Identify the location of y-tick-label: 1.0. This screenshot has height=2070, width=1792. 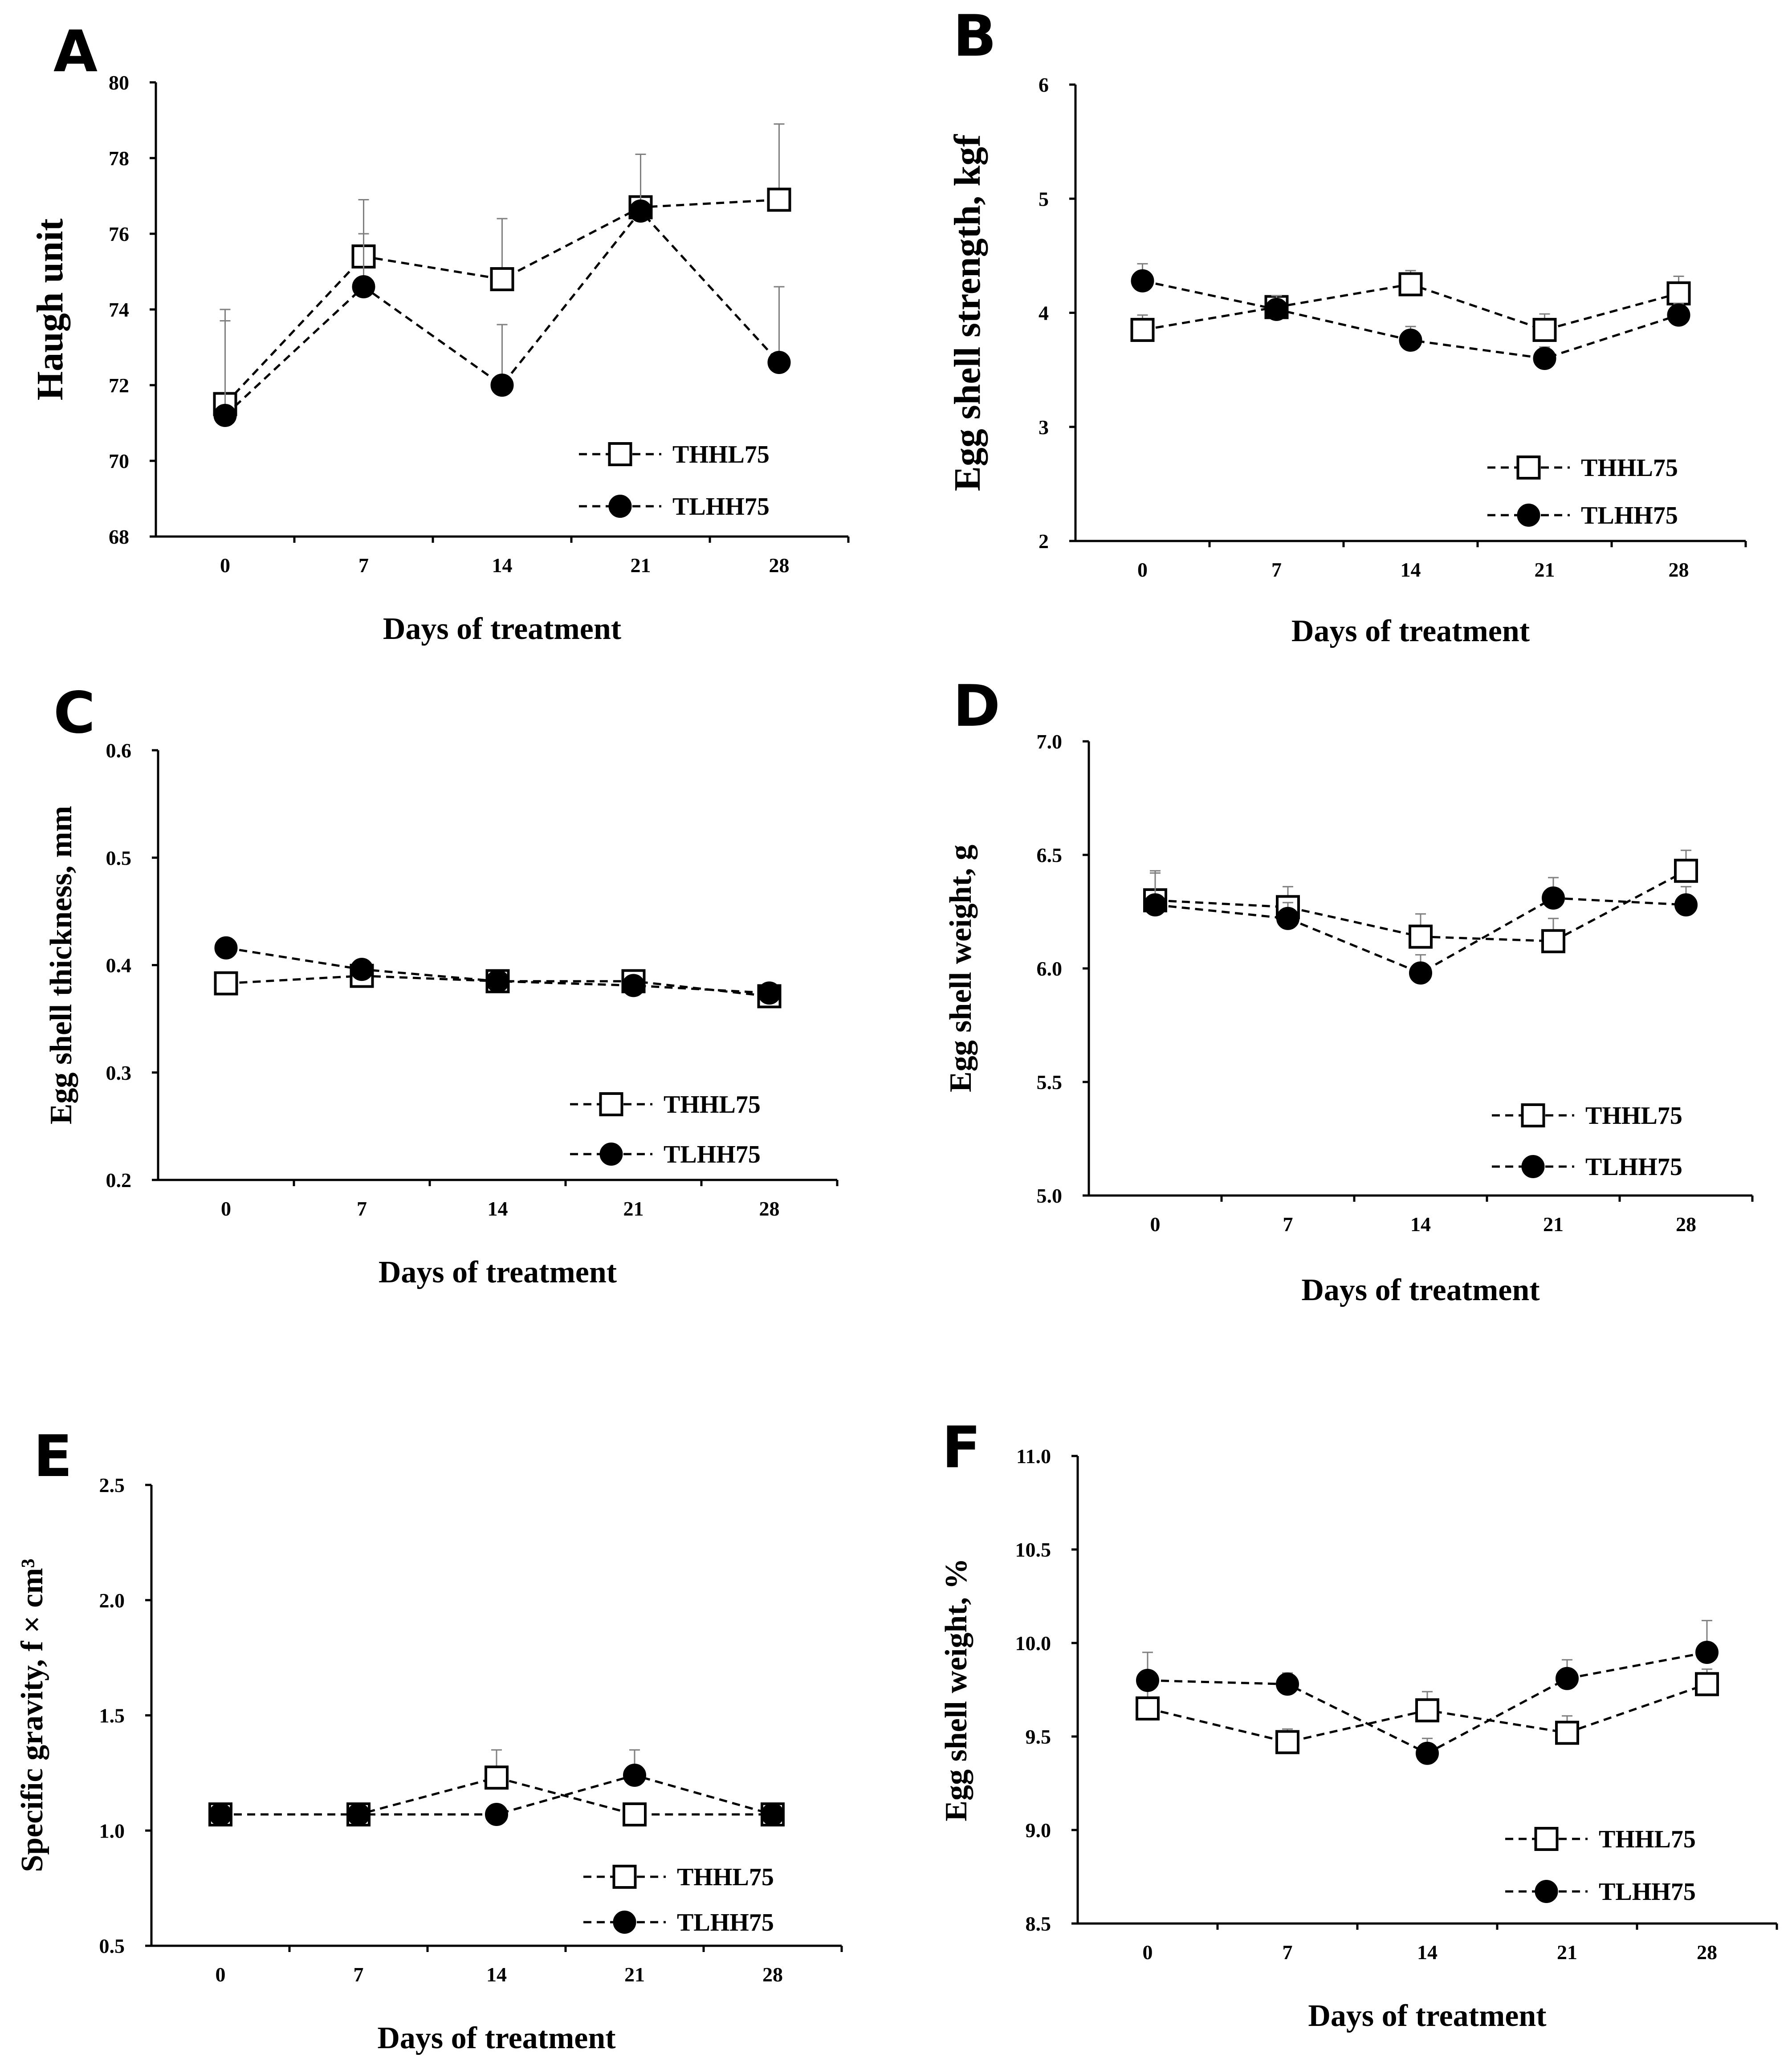
(112, 1830).